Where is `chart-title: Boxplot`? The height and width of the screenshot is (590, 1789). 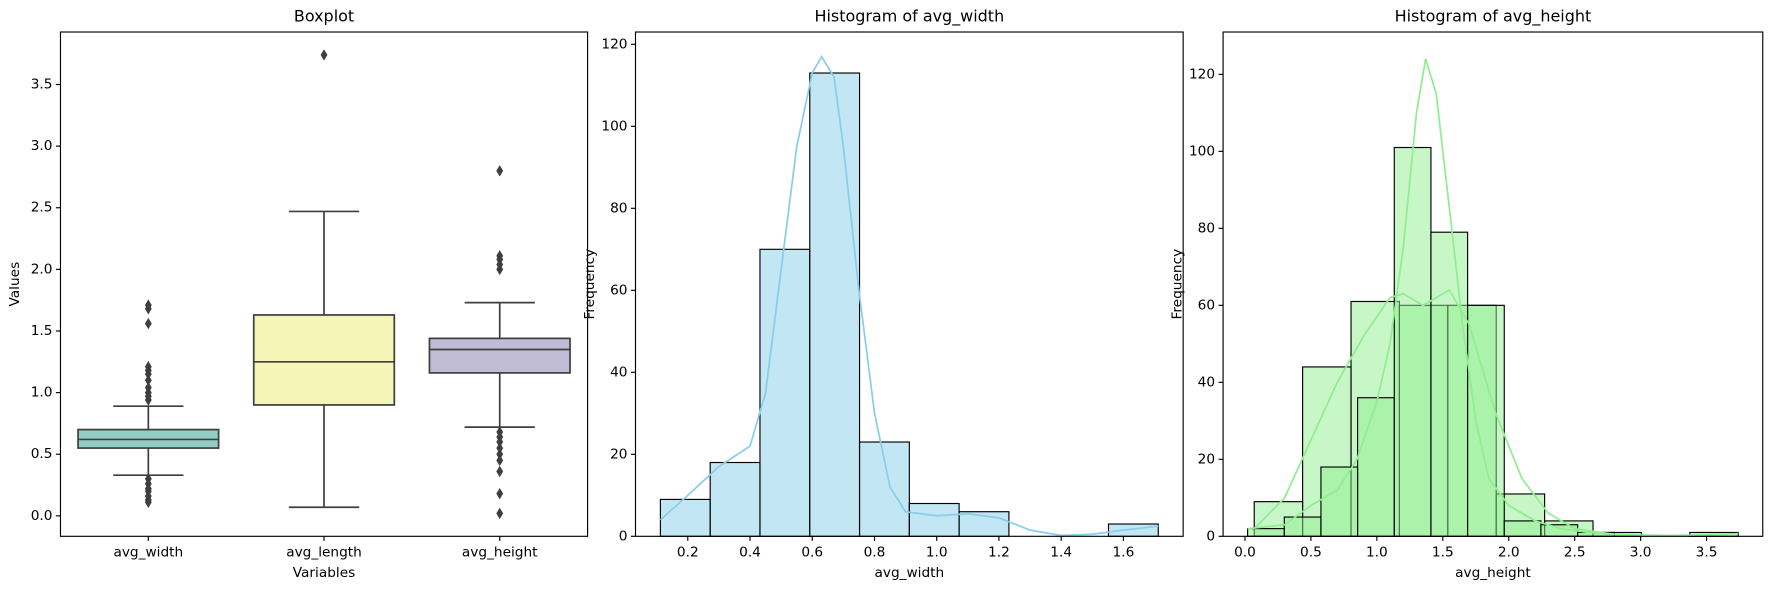 chart-title: Boxplot is located at coordinates (324, 16).